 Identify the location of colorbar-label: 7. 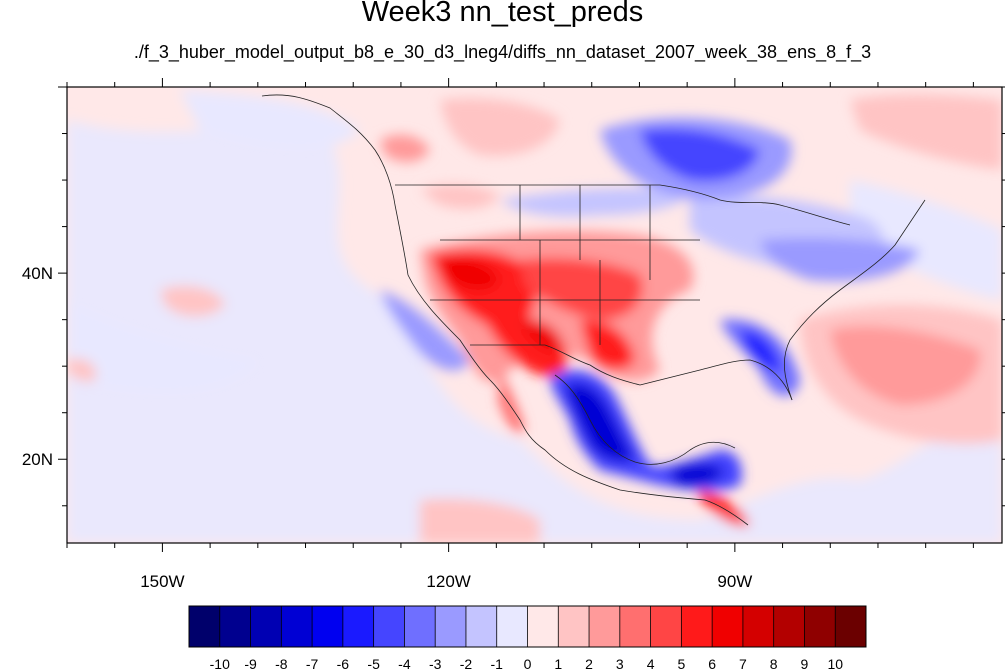
(743, 664).